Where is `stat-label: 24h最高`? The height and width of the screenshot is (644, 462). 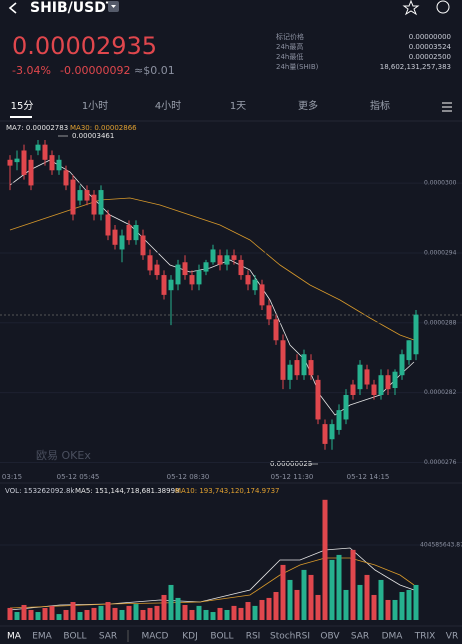 stat-label: 24h最高 is located at coordinates (289, 46).